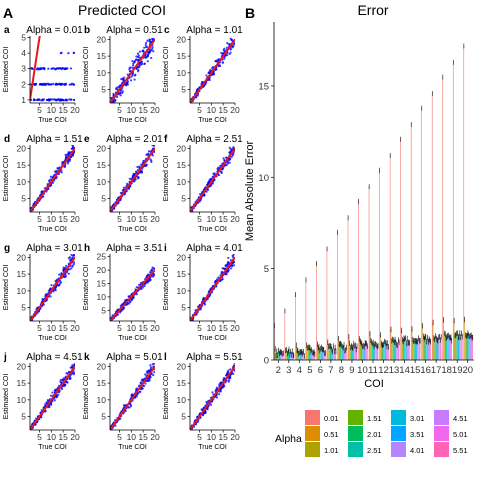 This screenshot has height=480, width=480. What do you see at coordinates (182, 182) in the screenshot?
I see `y-tick-label: 10` at bounding box center [182, 182].